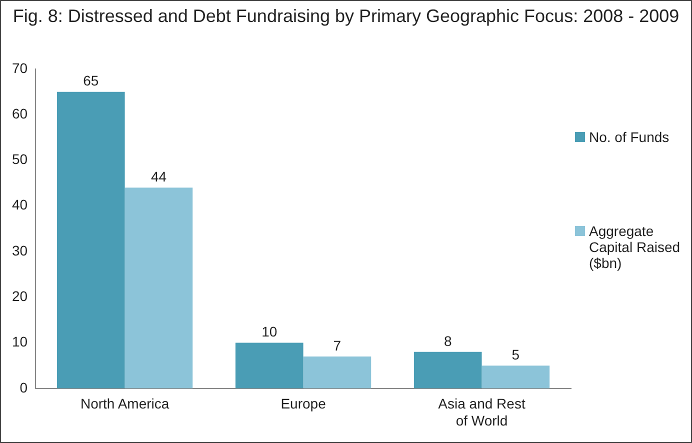 This screenshot has height=443, width=692. I want to click on x-tick-label: North America, so click(125, 404).